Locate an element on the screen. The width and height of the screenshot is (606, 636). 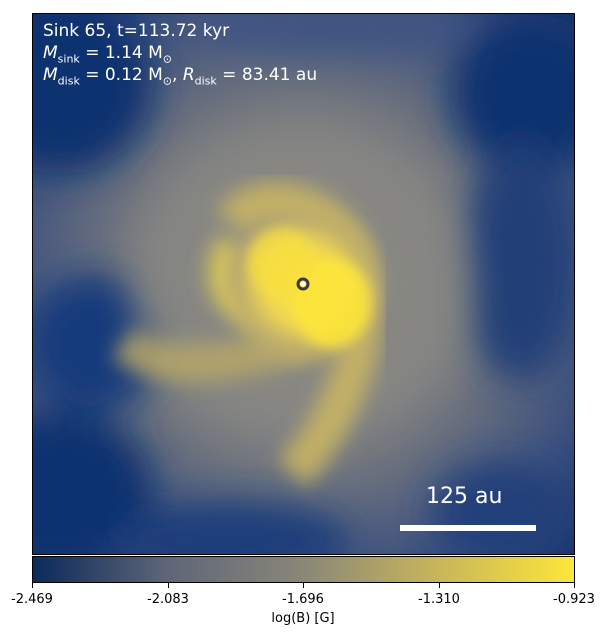
colorbar-tick-label: -2.469 is located at coordinates (32, 599).